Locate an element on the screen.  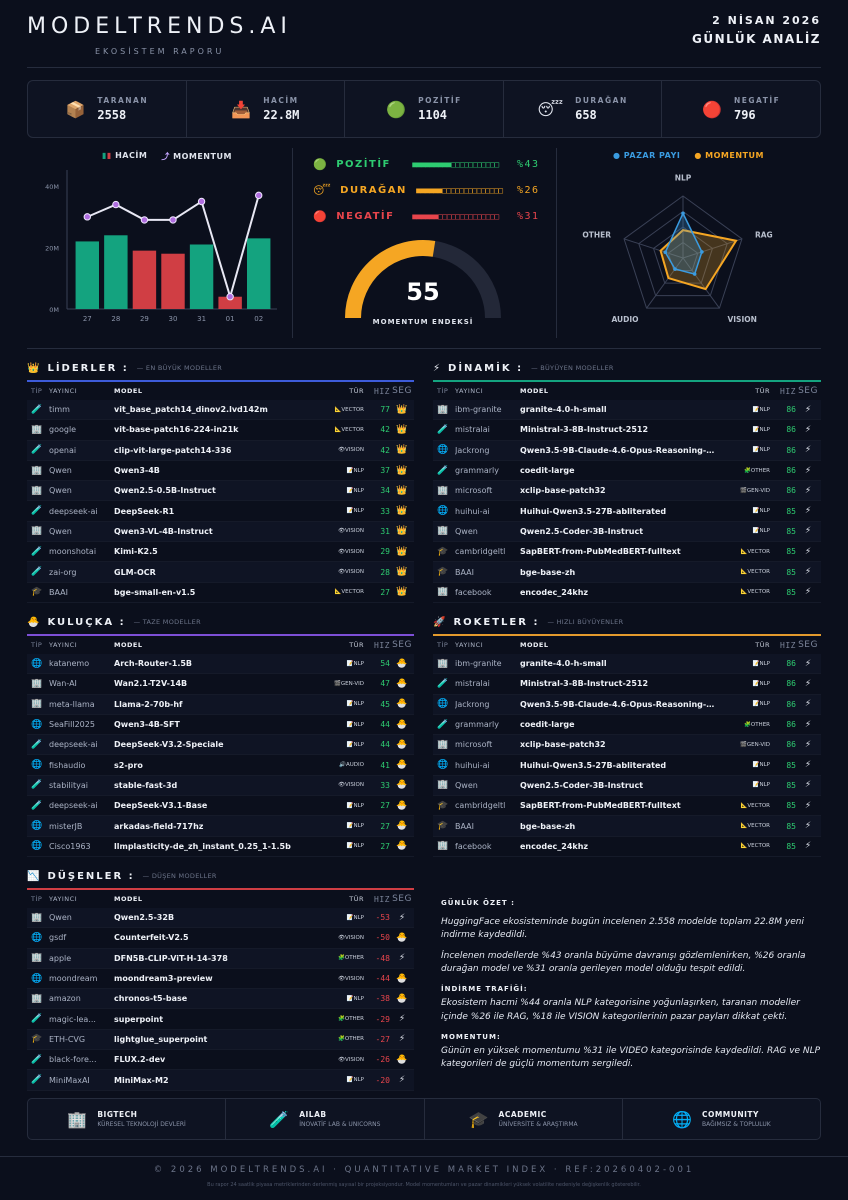
model-name: llmplasticity-de_zh_instant_0.25_1-1.5b is located at coordinates (202, 846).